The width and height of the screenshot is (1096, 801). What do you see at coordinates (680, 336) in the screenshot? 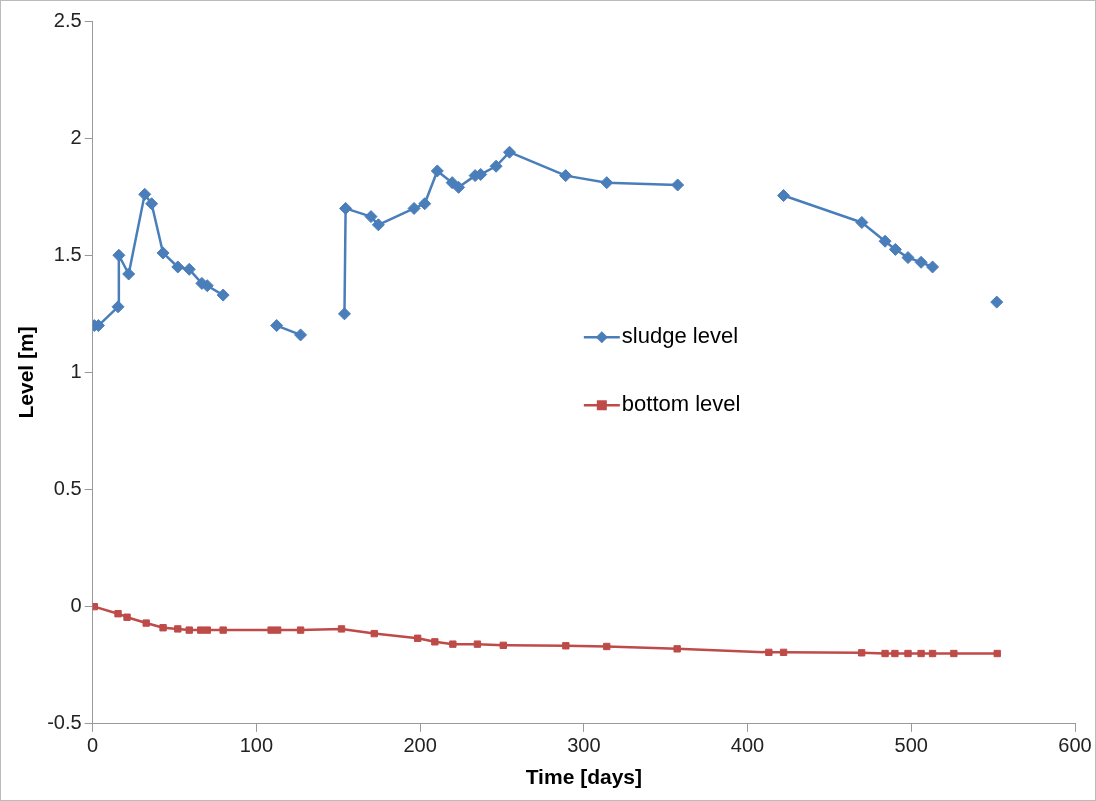
I see `legend-label: sludge level` at bounding box center [680, 336].